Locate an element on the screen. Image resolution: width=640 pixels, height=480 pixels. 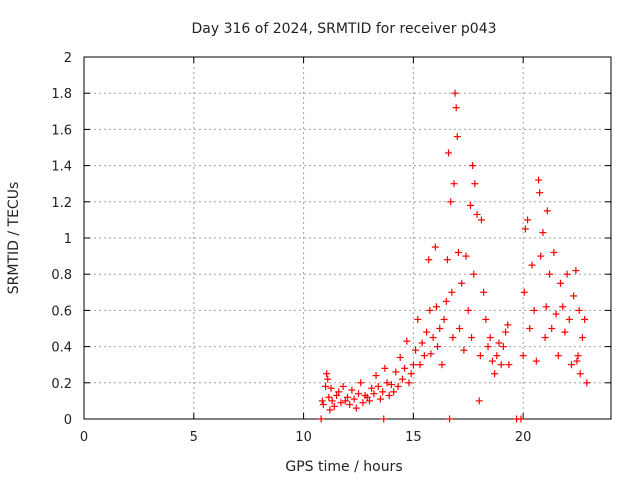
y-tick-label: 1.2 is located at coordinates (61, 203).